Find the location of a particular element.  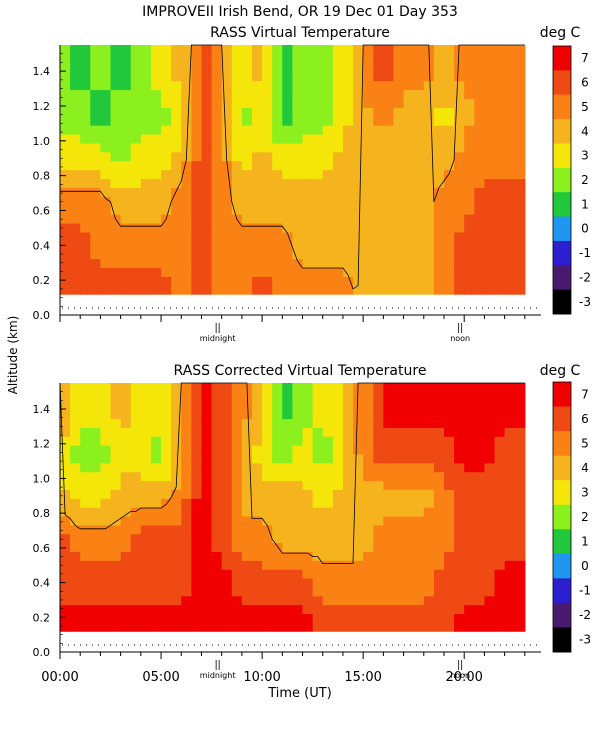

y-tick-label: 0.2 is located at coordinates (42, 280).